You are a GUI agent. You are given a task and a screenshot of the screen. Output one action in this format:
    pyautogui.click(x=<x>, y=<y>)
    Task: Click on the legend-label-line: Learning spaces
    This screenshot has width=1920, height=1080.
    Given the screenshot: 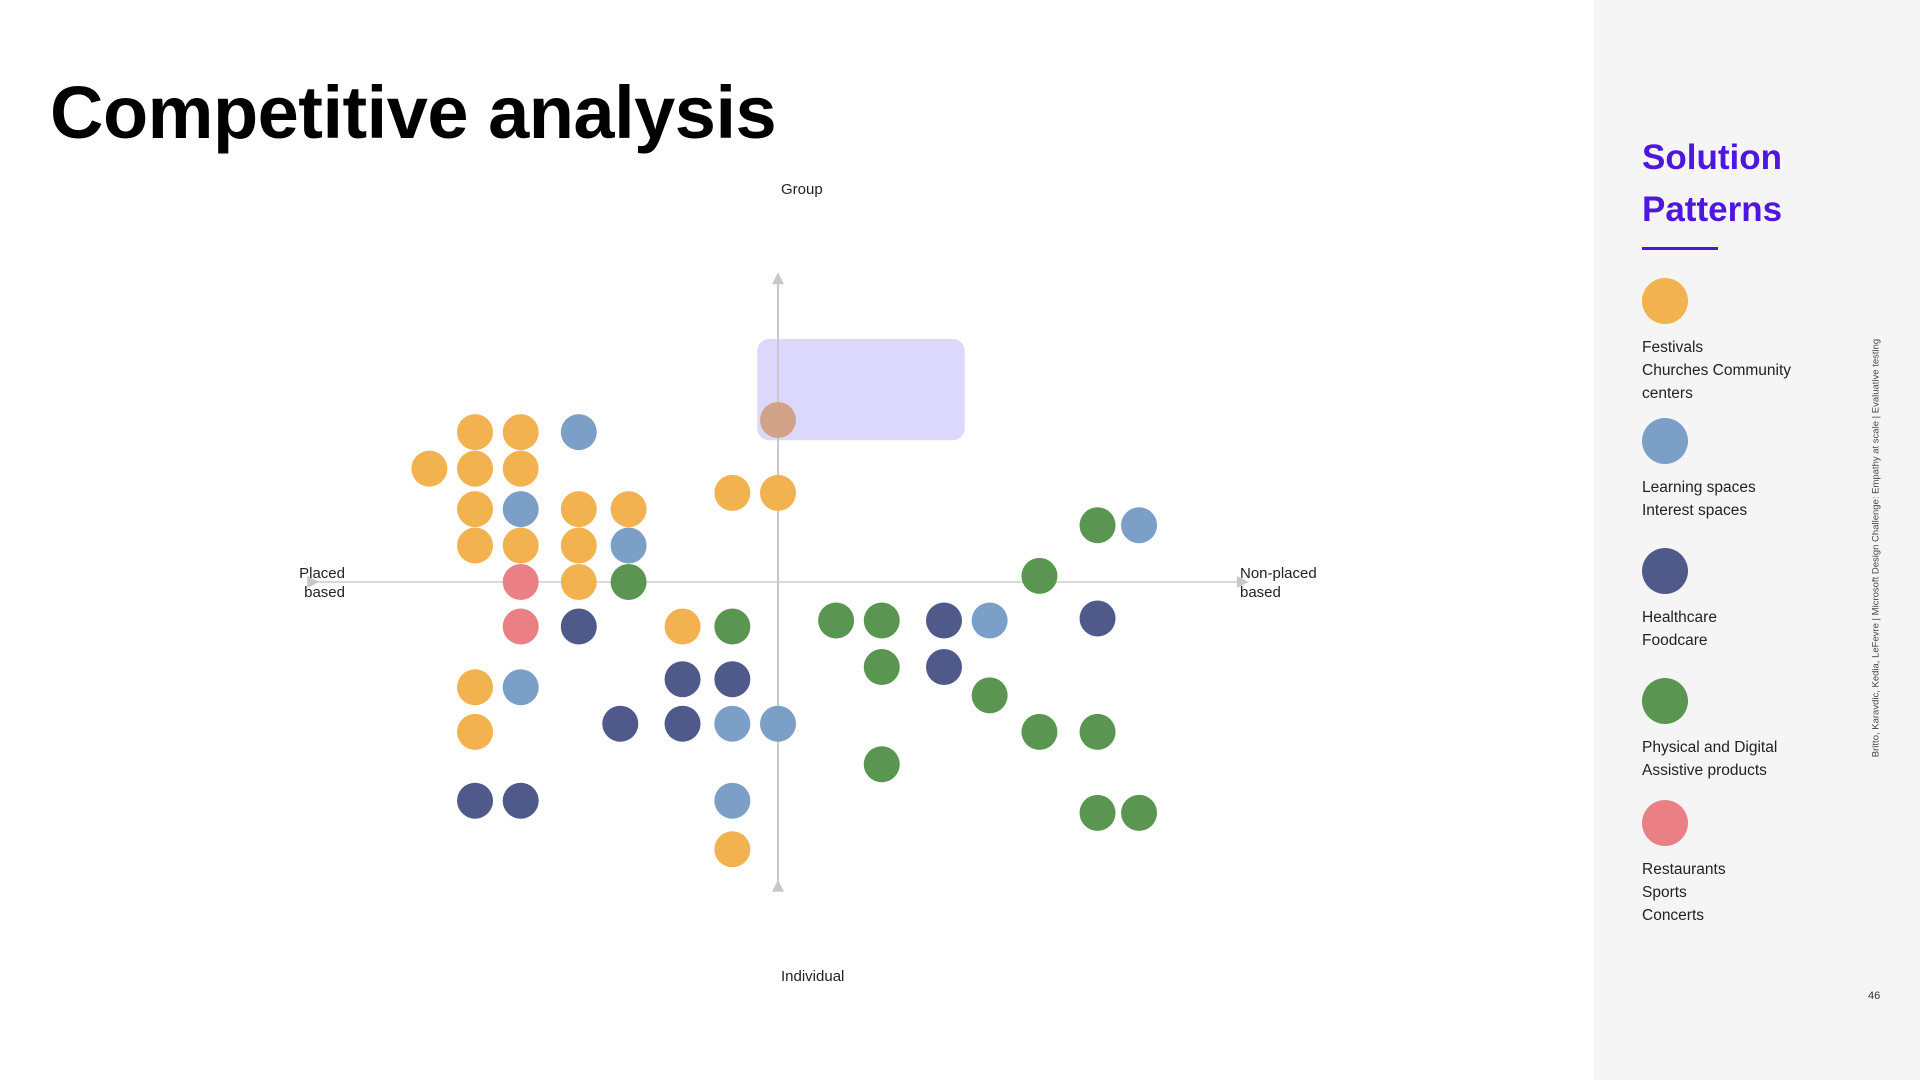 What is the action you would take?
    pyautogui.click(x=1699, y=487)
    